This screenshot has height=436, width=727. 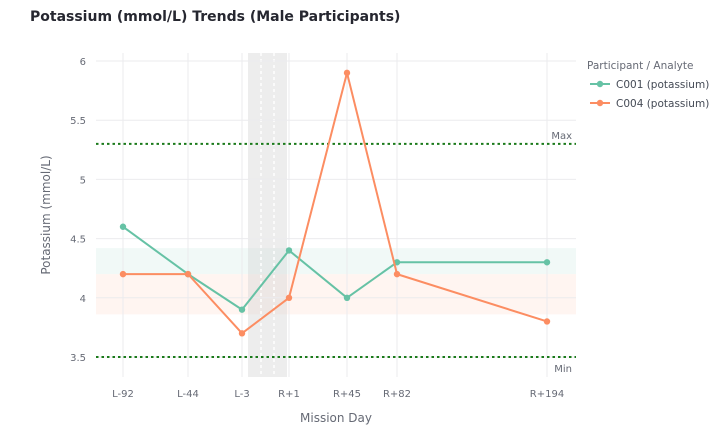 What do you see at coordinates (347, 297) in the screenshot?
I see `series-1-point-rp45` at bounding box center [347, 297].